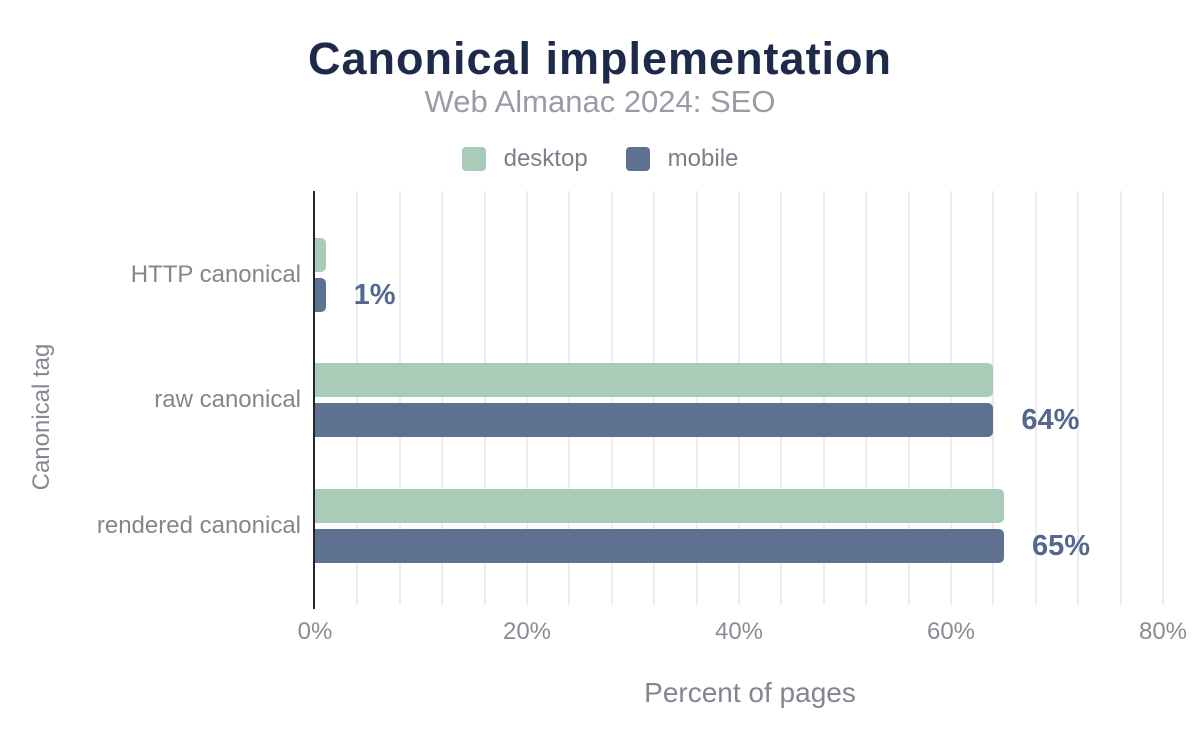 This screenshot has height=742, width=1200. I want to click on x-tick-label: 80%, so click(1163, 631).